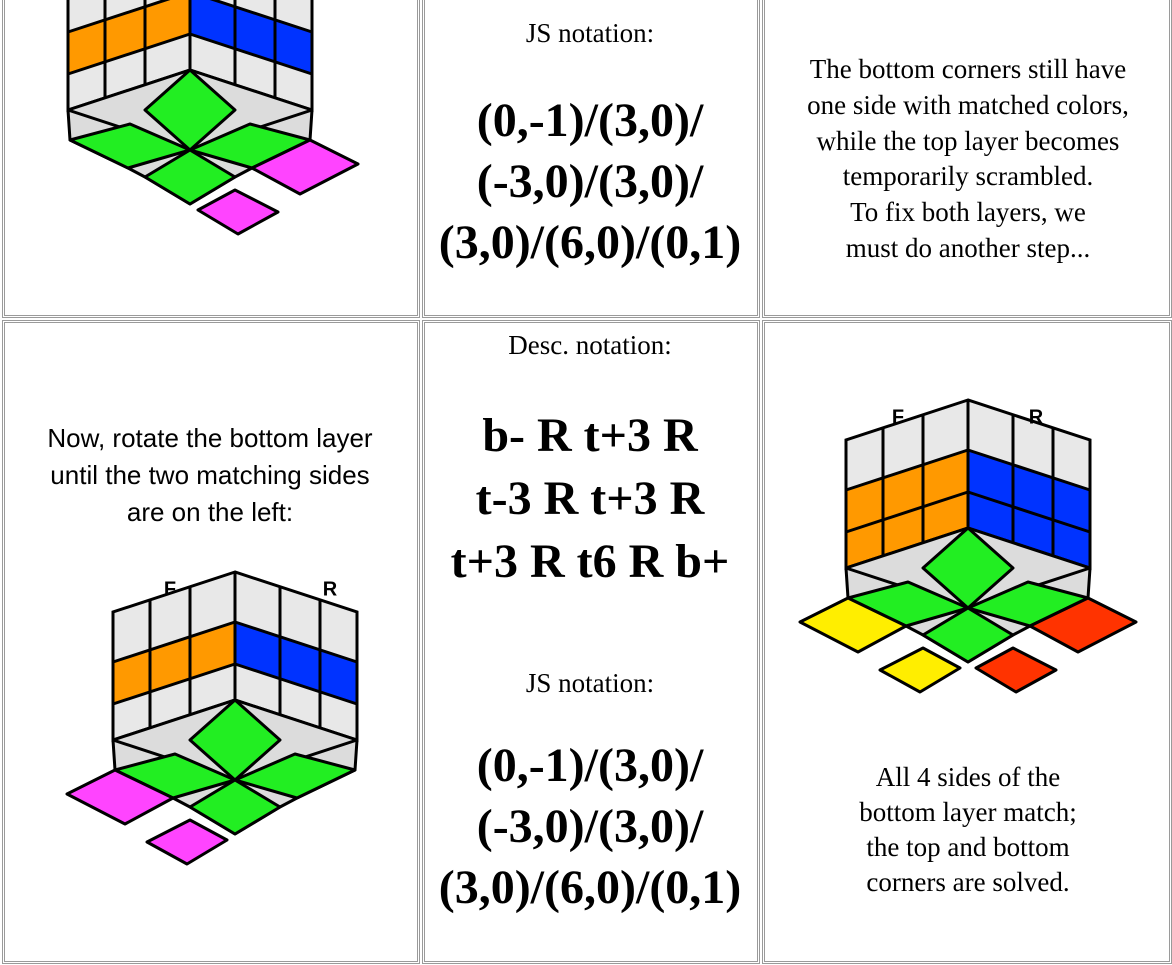  Describe the element at coordinates (210, 438) in the screenshot. I see `instruction-line: Now, rotate the bottom layer` at that location.